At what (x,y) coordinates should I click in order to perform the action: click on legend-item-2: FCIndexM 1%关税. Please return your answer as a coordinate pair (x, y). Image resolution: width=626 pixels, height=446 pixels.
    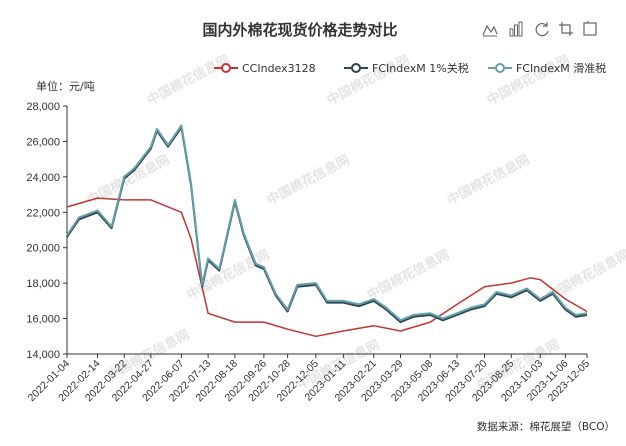
    Looking at the image, I should click on (406, 68).